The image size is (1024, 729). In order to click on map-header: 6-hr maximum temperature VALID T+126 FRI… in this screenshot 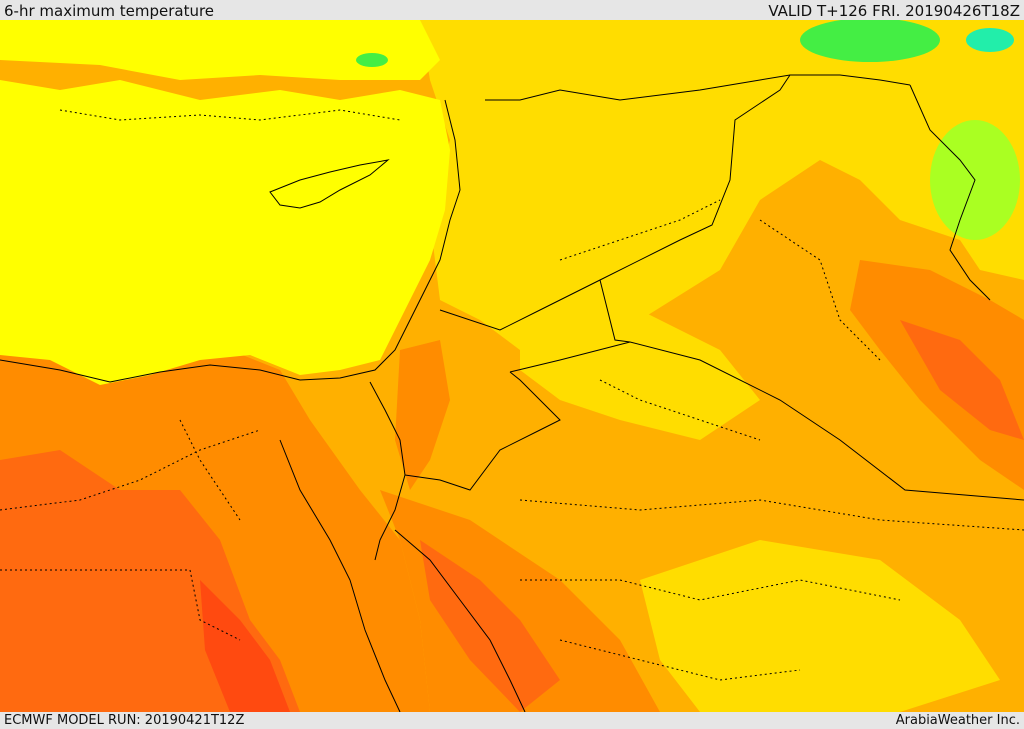, I will do `click(512, 10)`.